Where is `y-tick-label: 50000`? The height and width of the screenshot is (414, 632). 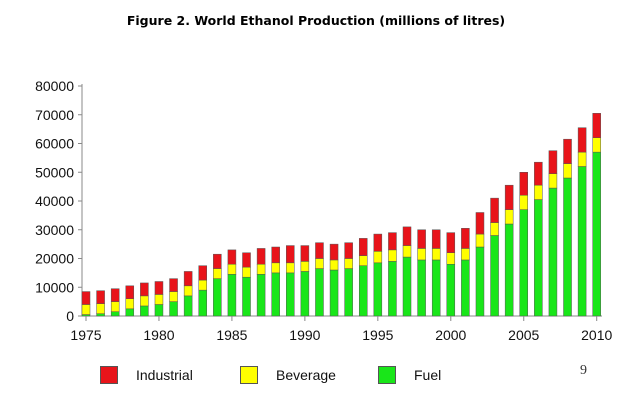 y-tick-label: 50000 is located at coordinates (54, 172).